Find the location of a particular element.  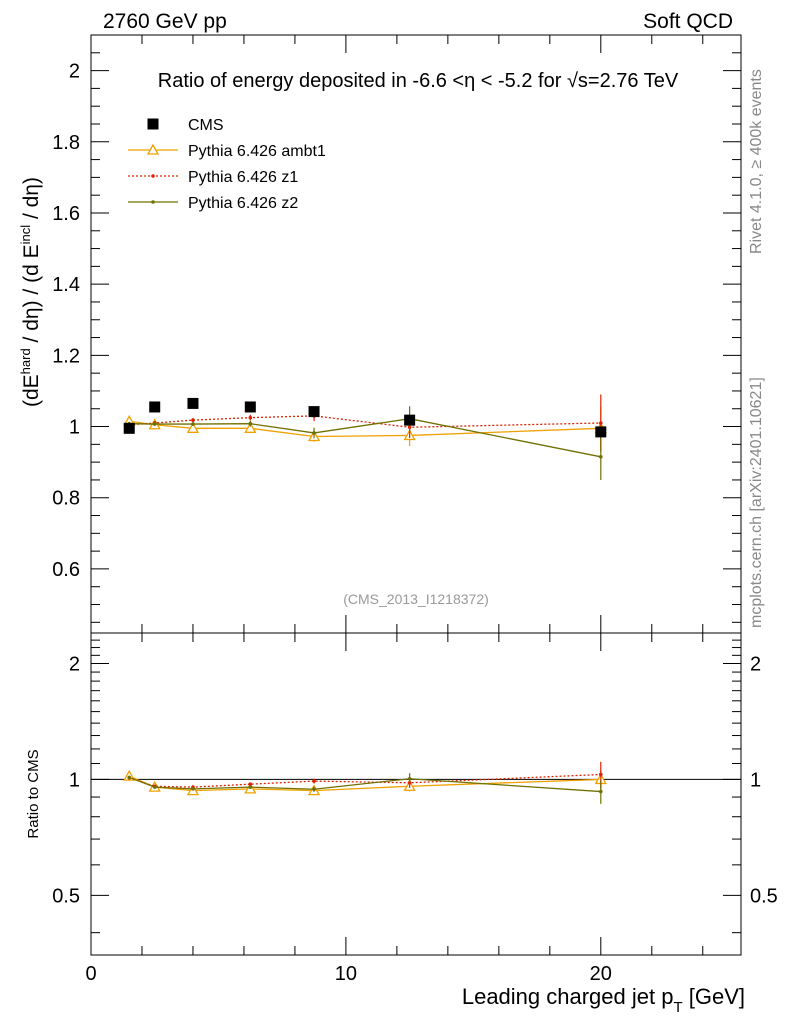

ratio-series is located at coordinates (365, 782).